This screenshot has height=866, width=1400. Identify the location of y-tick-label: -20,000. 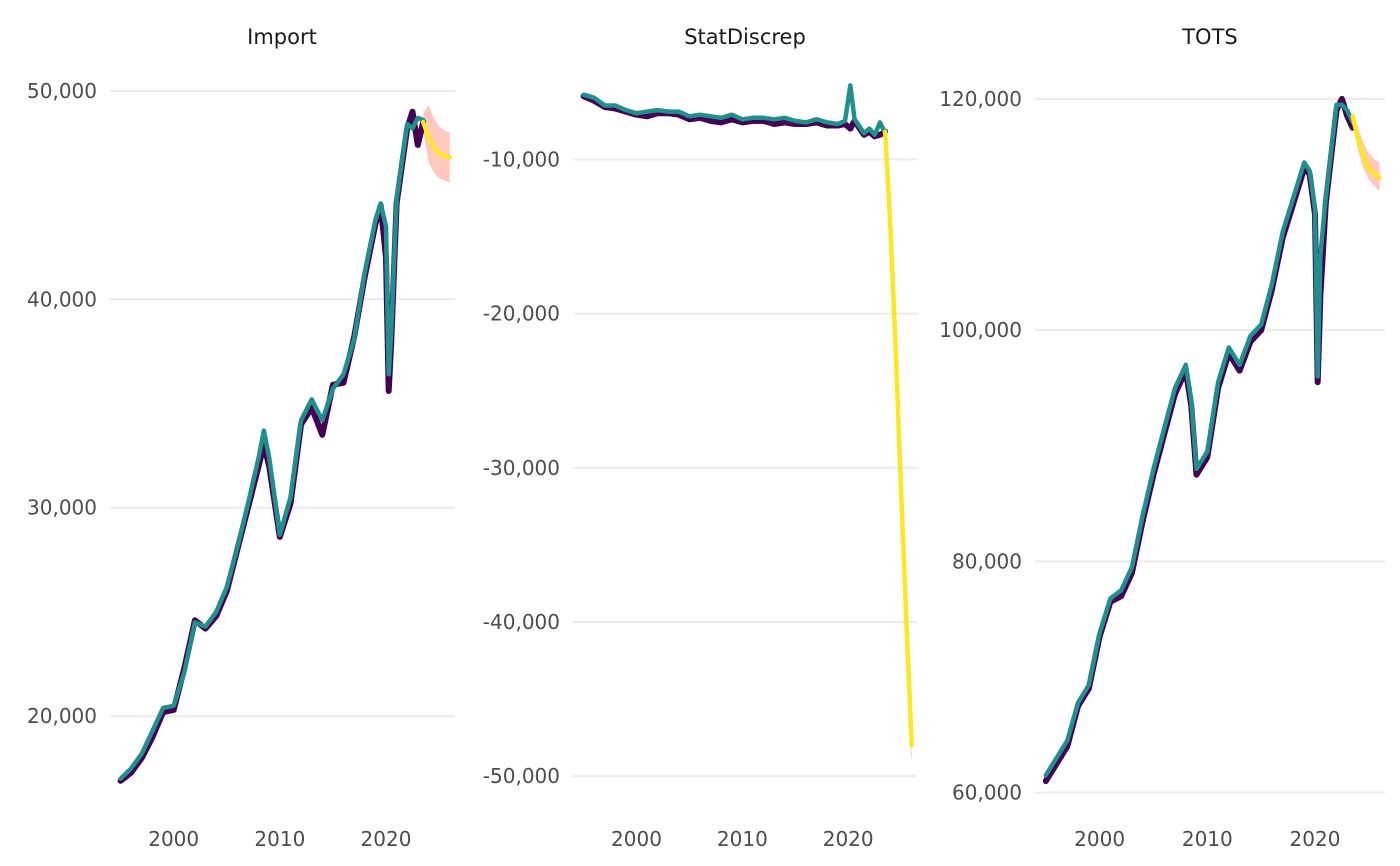
(521, 314).